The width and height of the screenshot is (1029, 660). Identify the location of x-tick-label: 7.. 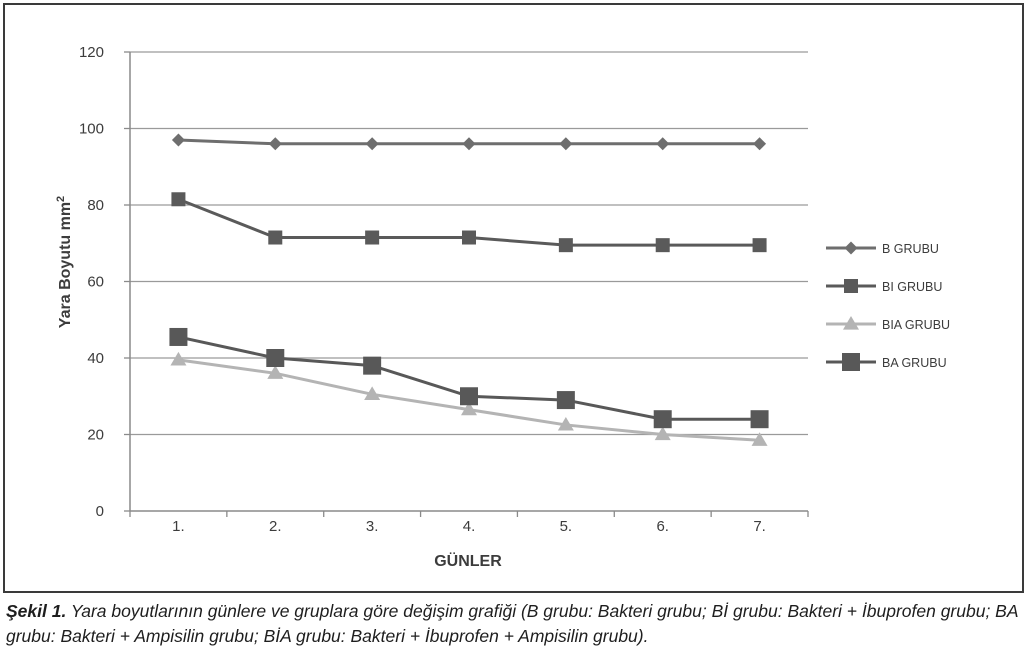
(759, 526).